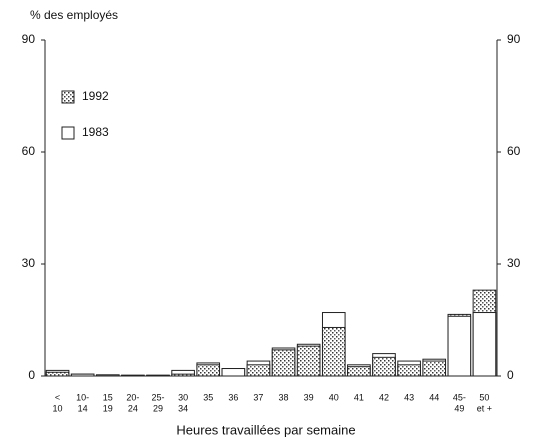  What do you see at coordinates (514, 263) in the screenshot?
I see `y2-tick-label: 30` at bounding box center [514, 263].